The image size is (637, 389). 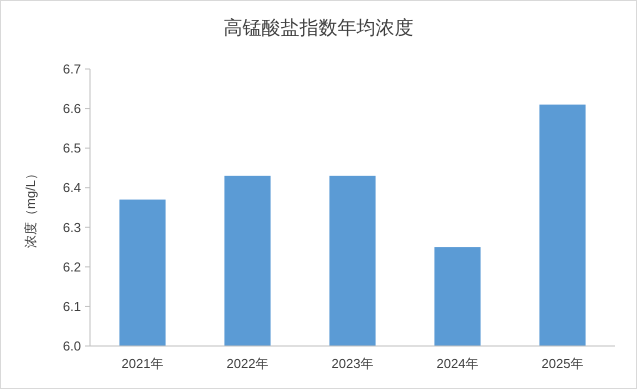 I want to click on y-tick-label: 6.2, so click(x=71, y=266).